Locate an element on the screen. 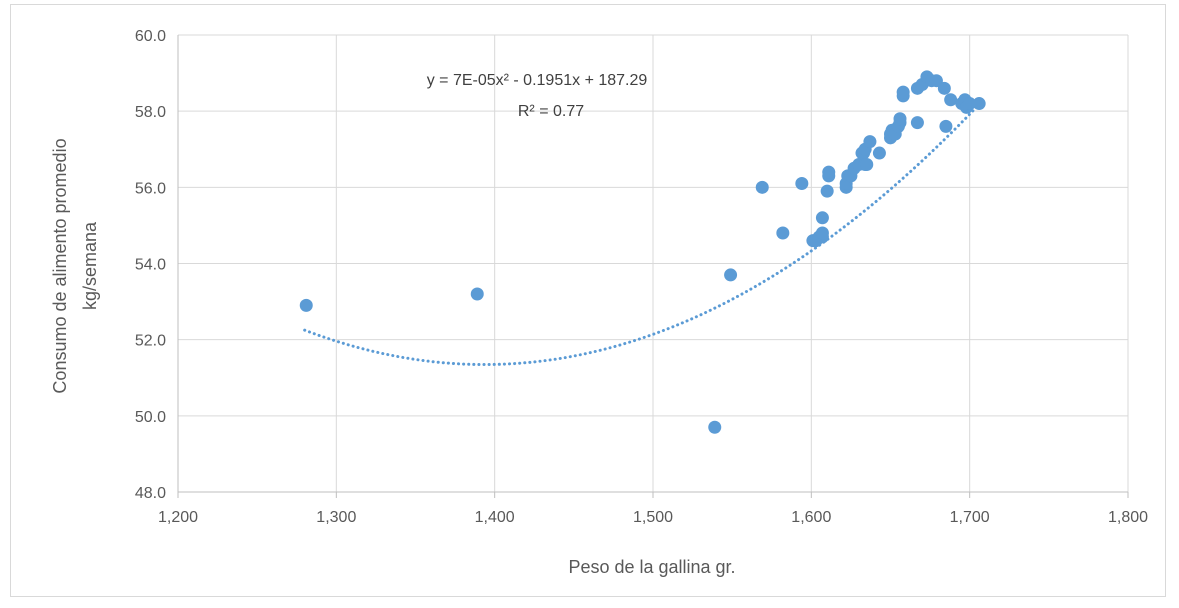 The height and width of the screenshot is (608, 1179). x-tick-label: 1,800 is located at coordinates (1128, 517).